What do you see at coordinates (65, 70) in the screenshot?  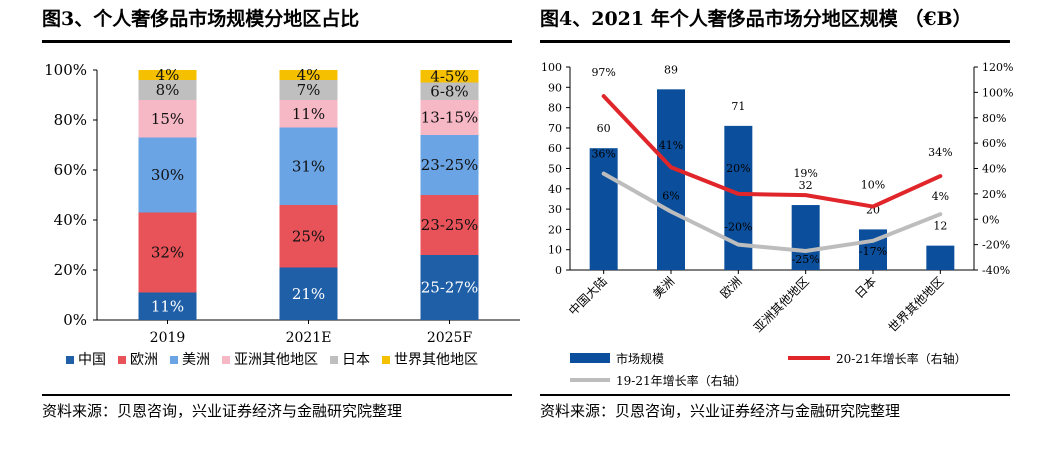 I see `left-y-tick-label: 100%` at bounding box center [65, 70].